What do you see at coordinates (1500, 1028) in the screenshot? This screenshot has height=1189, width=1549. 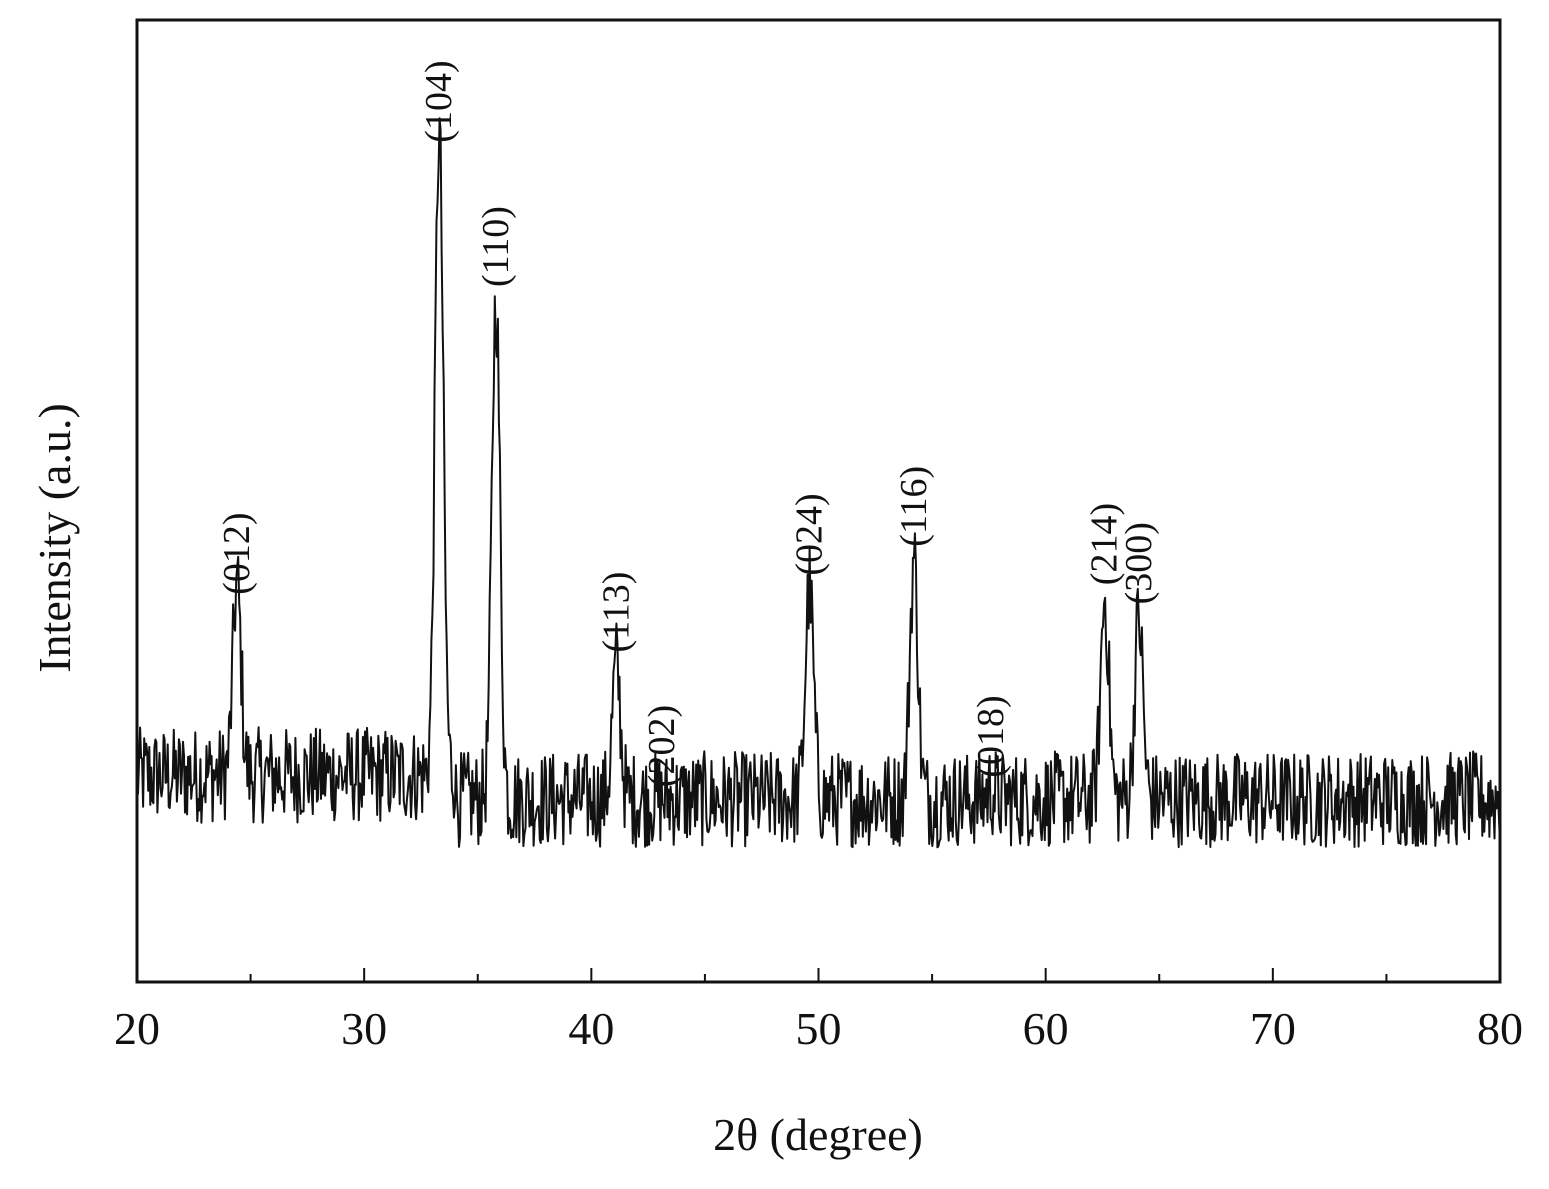 I see `x-tick-label: 80` at bounding box center [1500, 1028].